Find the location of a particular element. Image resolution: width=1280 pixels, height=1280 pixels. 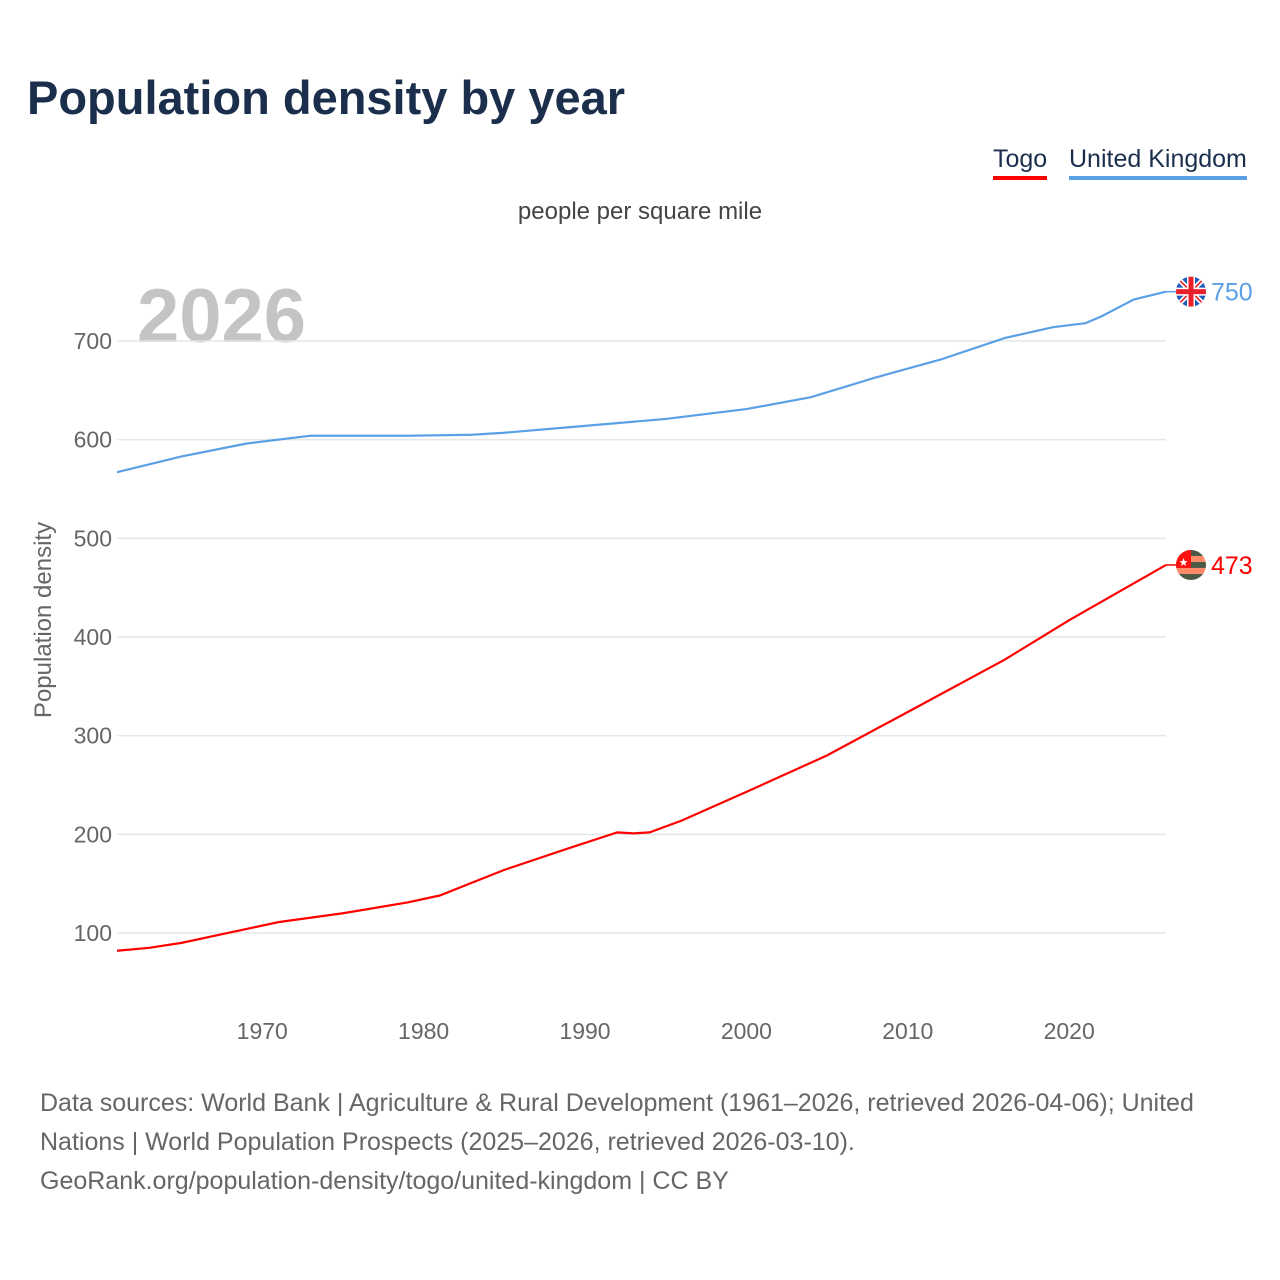

togo-flag-icon: ★ is located at coordinates (1191, 564).